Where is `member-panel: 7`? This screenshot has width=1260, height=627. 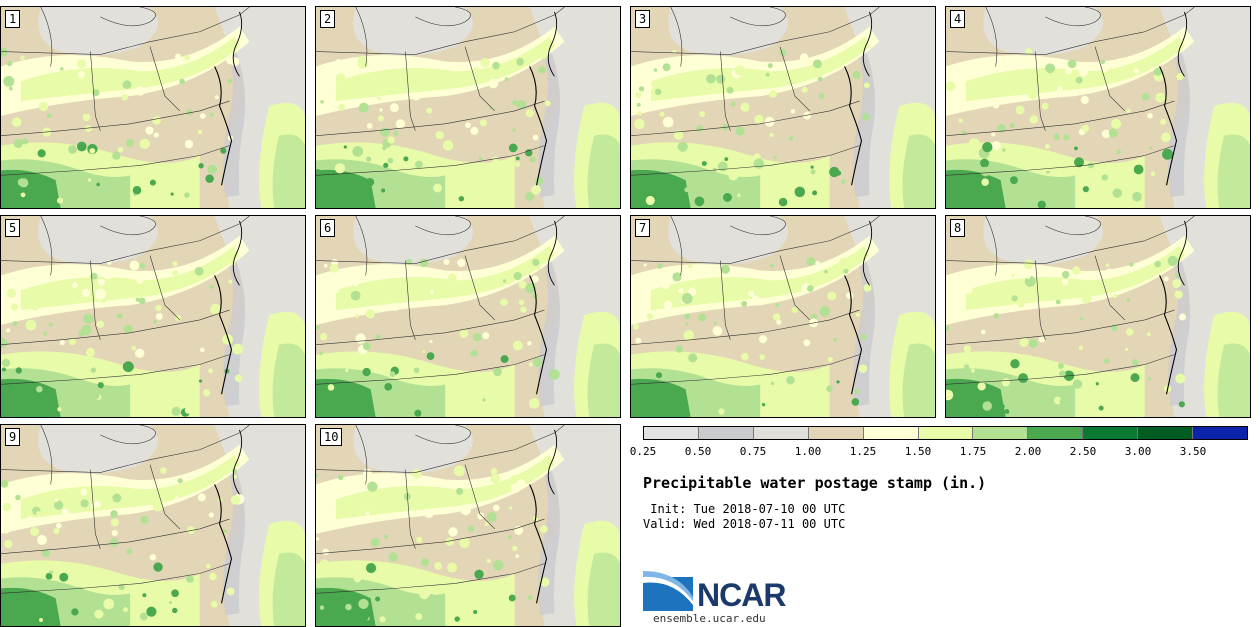
member-panel: 7 is located at coordinates (783, 316).